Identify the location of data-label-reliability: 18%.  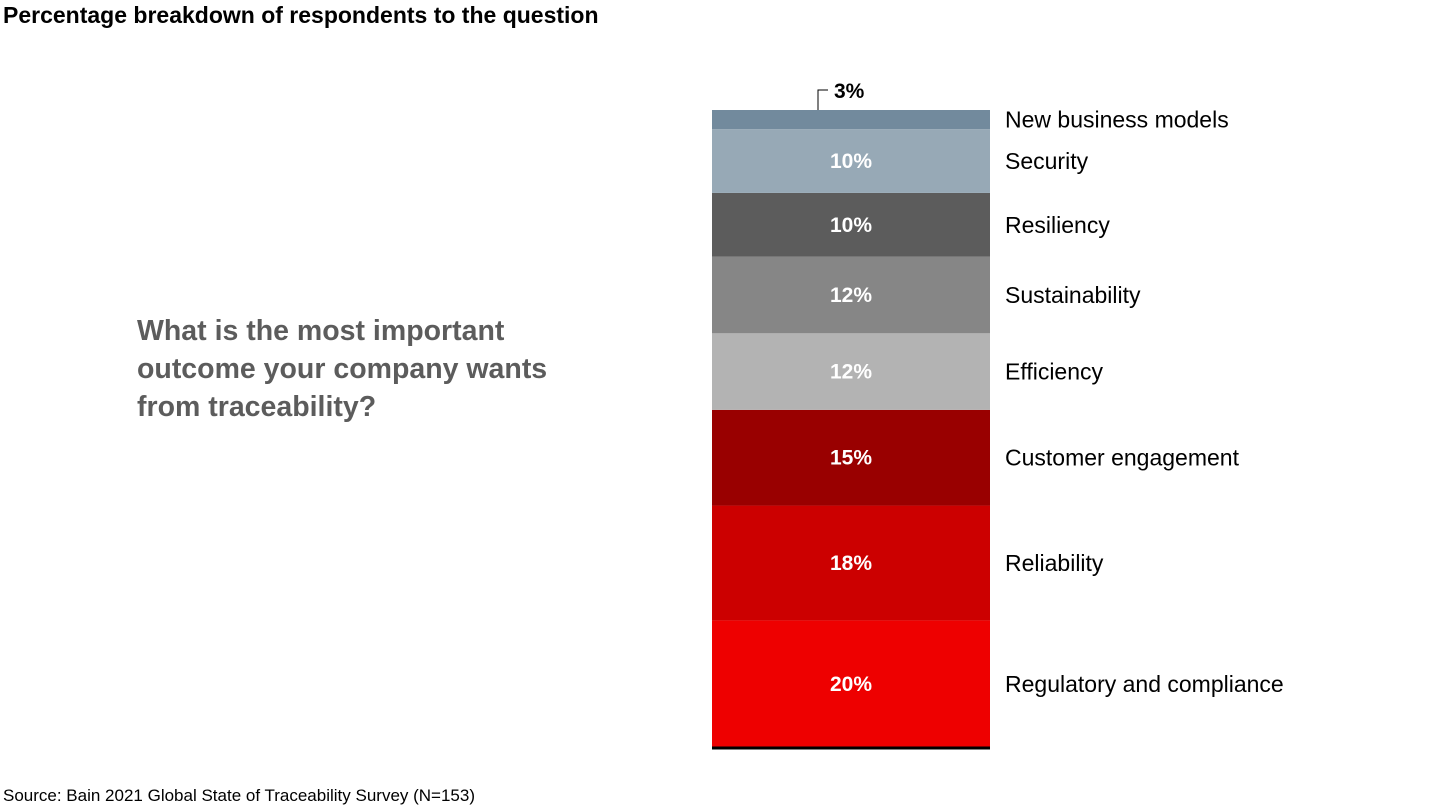
(851, 563).